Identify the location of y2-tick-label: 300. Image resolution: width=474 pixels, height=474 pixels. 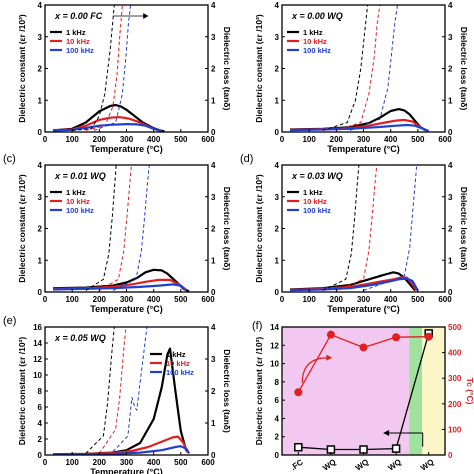
(455, 378).